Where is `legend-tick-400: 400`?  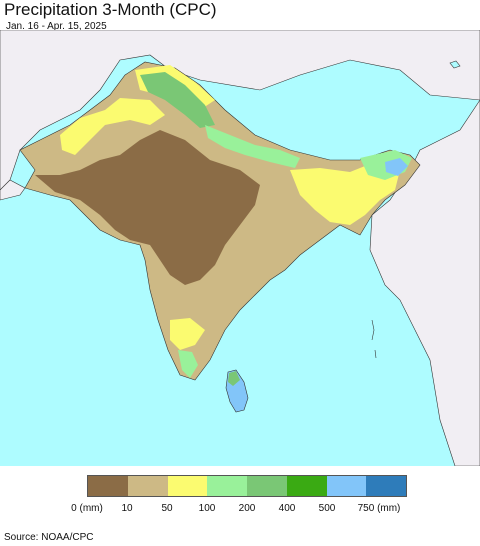 legend-tick-400: 400 is located at coordinates (287, 508).